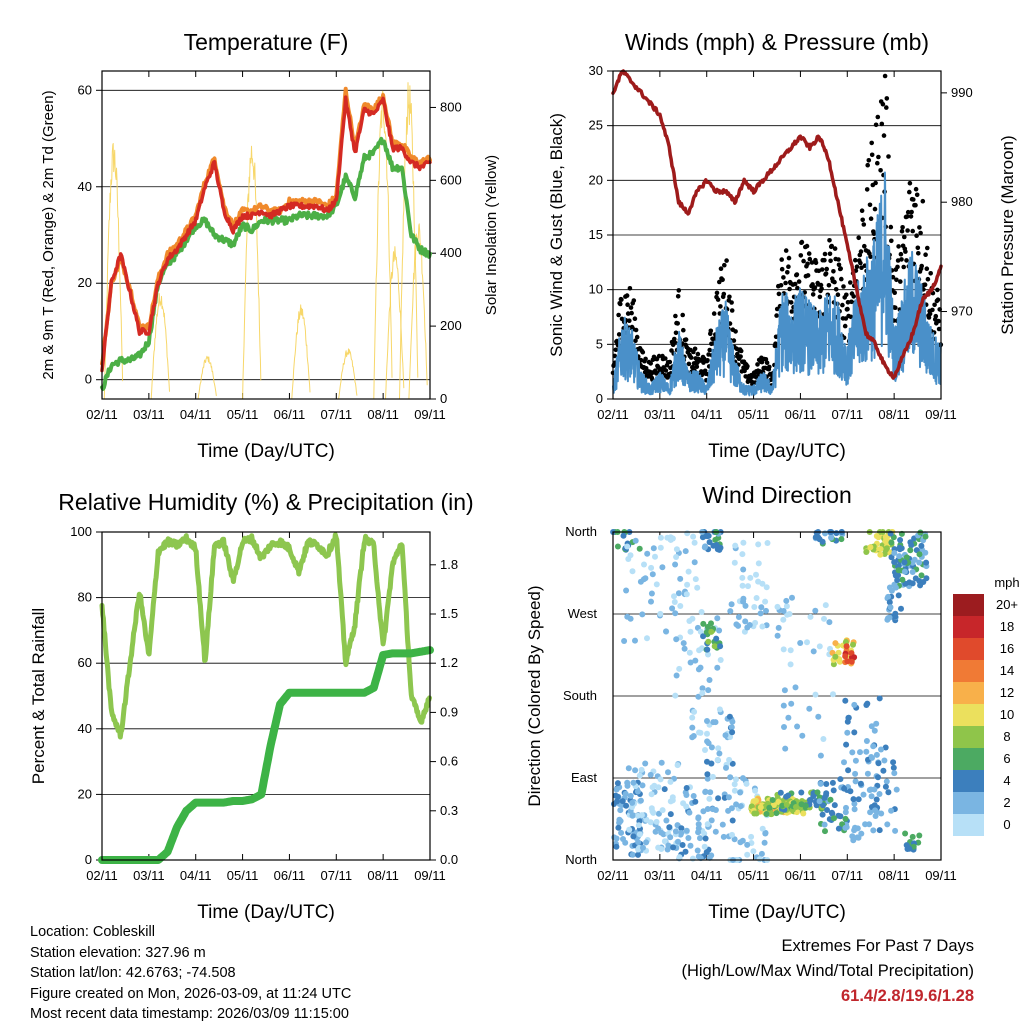  I want to click on colorbar-title: mph, so click(1006, 582).